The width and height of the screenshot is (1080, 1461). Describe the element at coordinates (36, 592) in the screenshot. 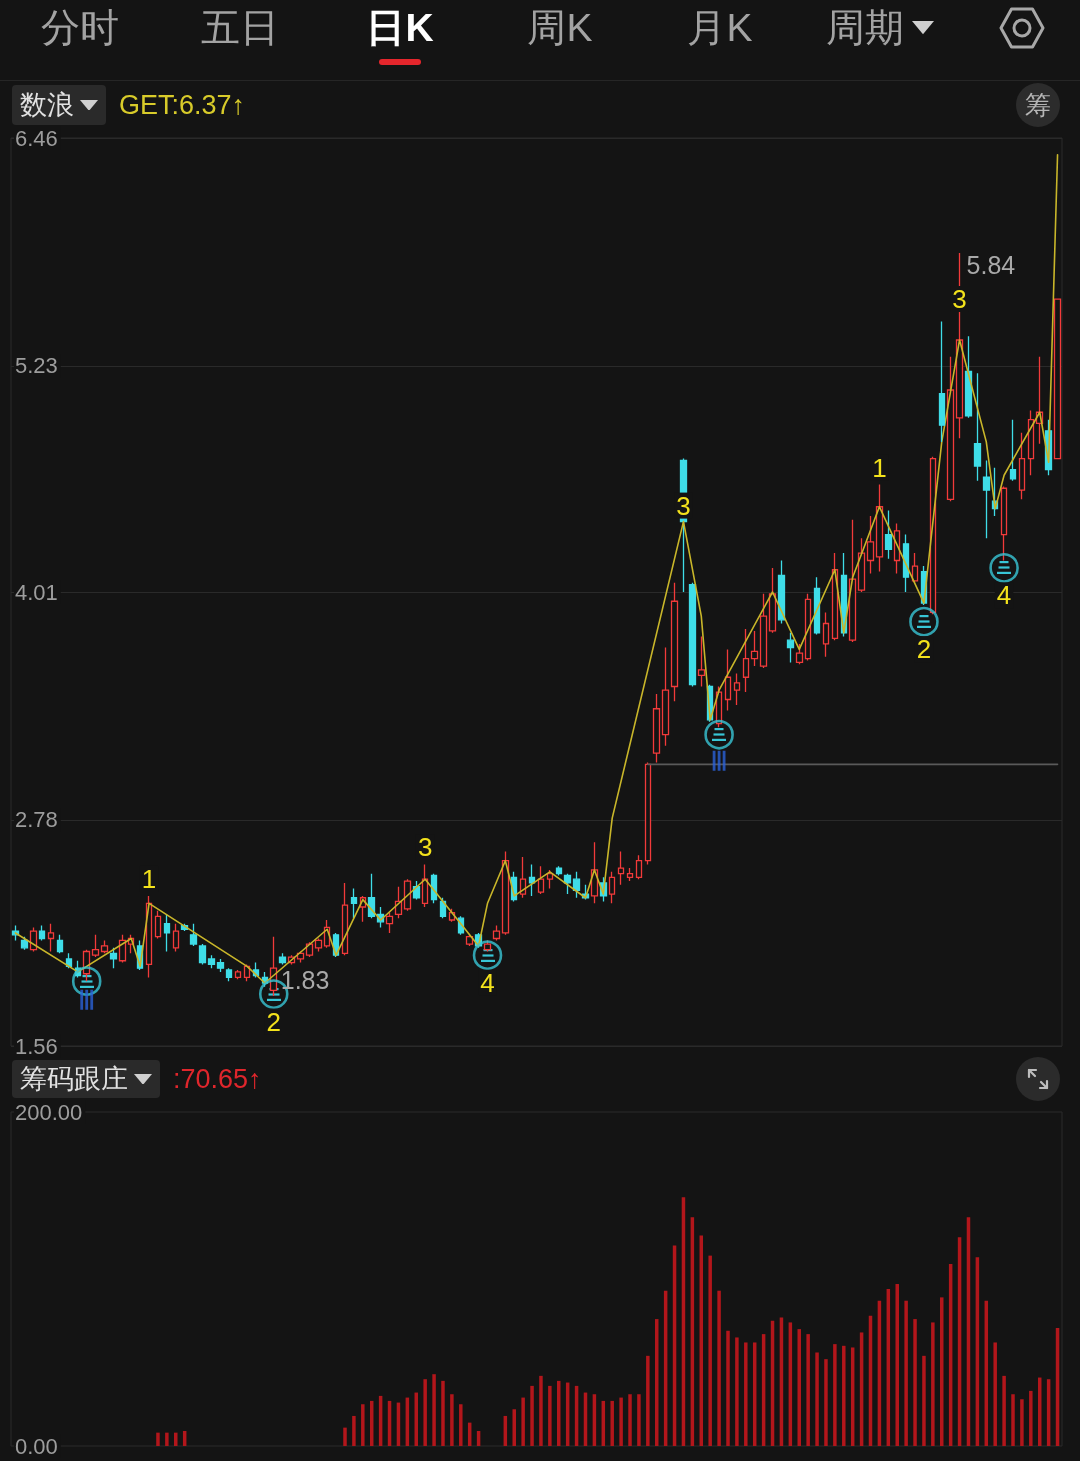

I see `y-tick-label: 4.01` at that location.